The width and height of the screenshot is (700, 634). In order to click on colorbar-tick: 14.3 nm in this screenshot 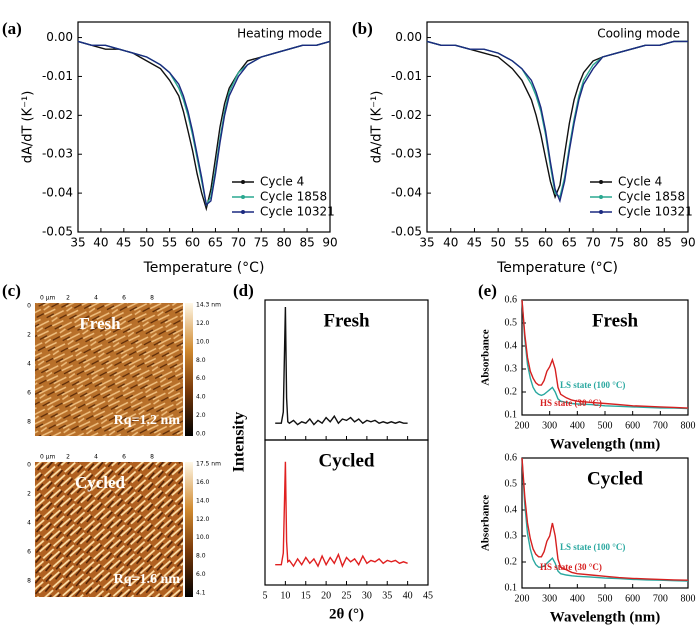, I will do `click(208, 305)`.